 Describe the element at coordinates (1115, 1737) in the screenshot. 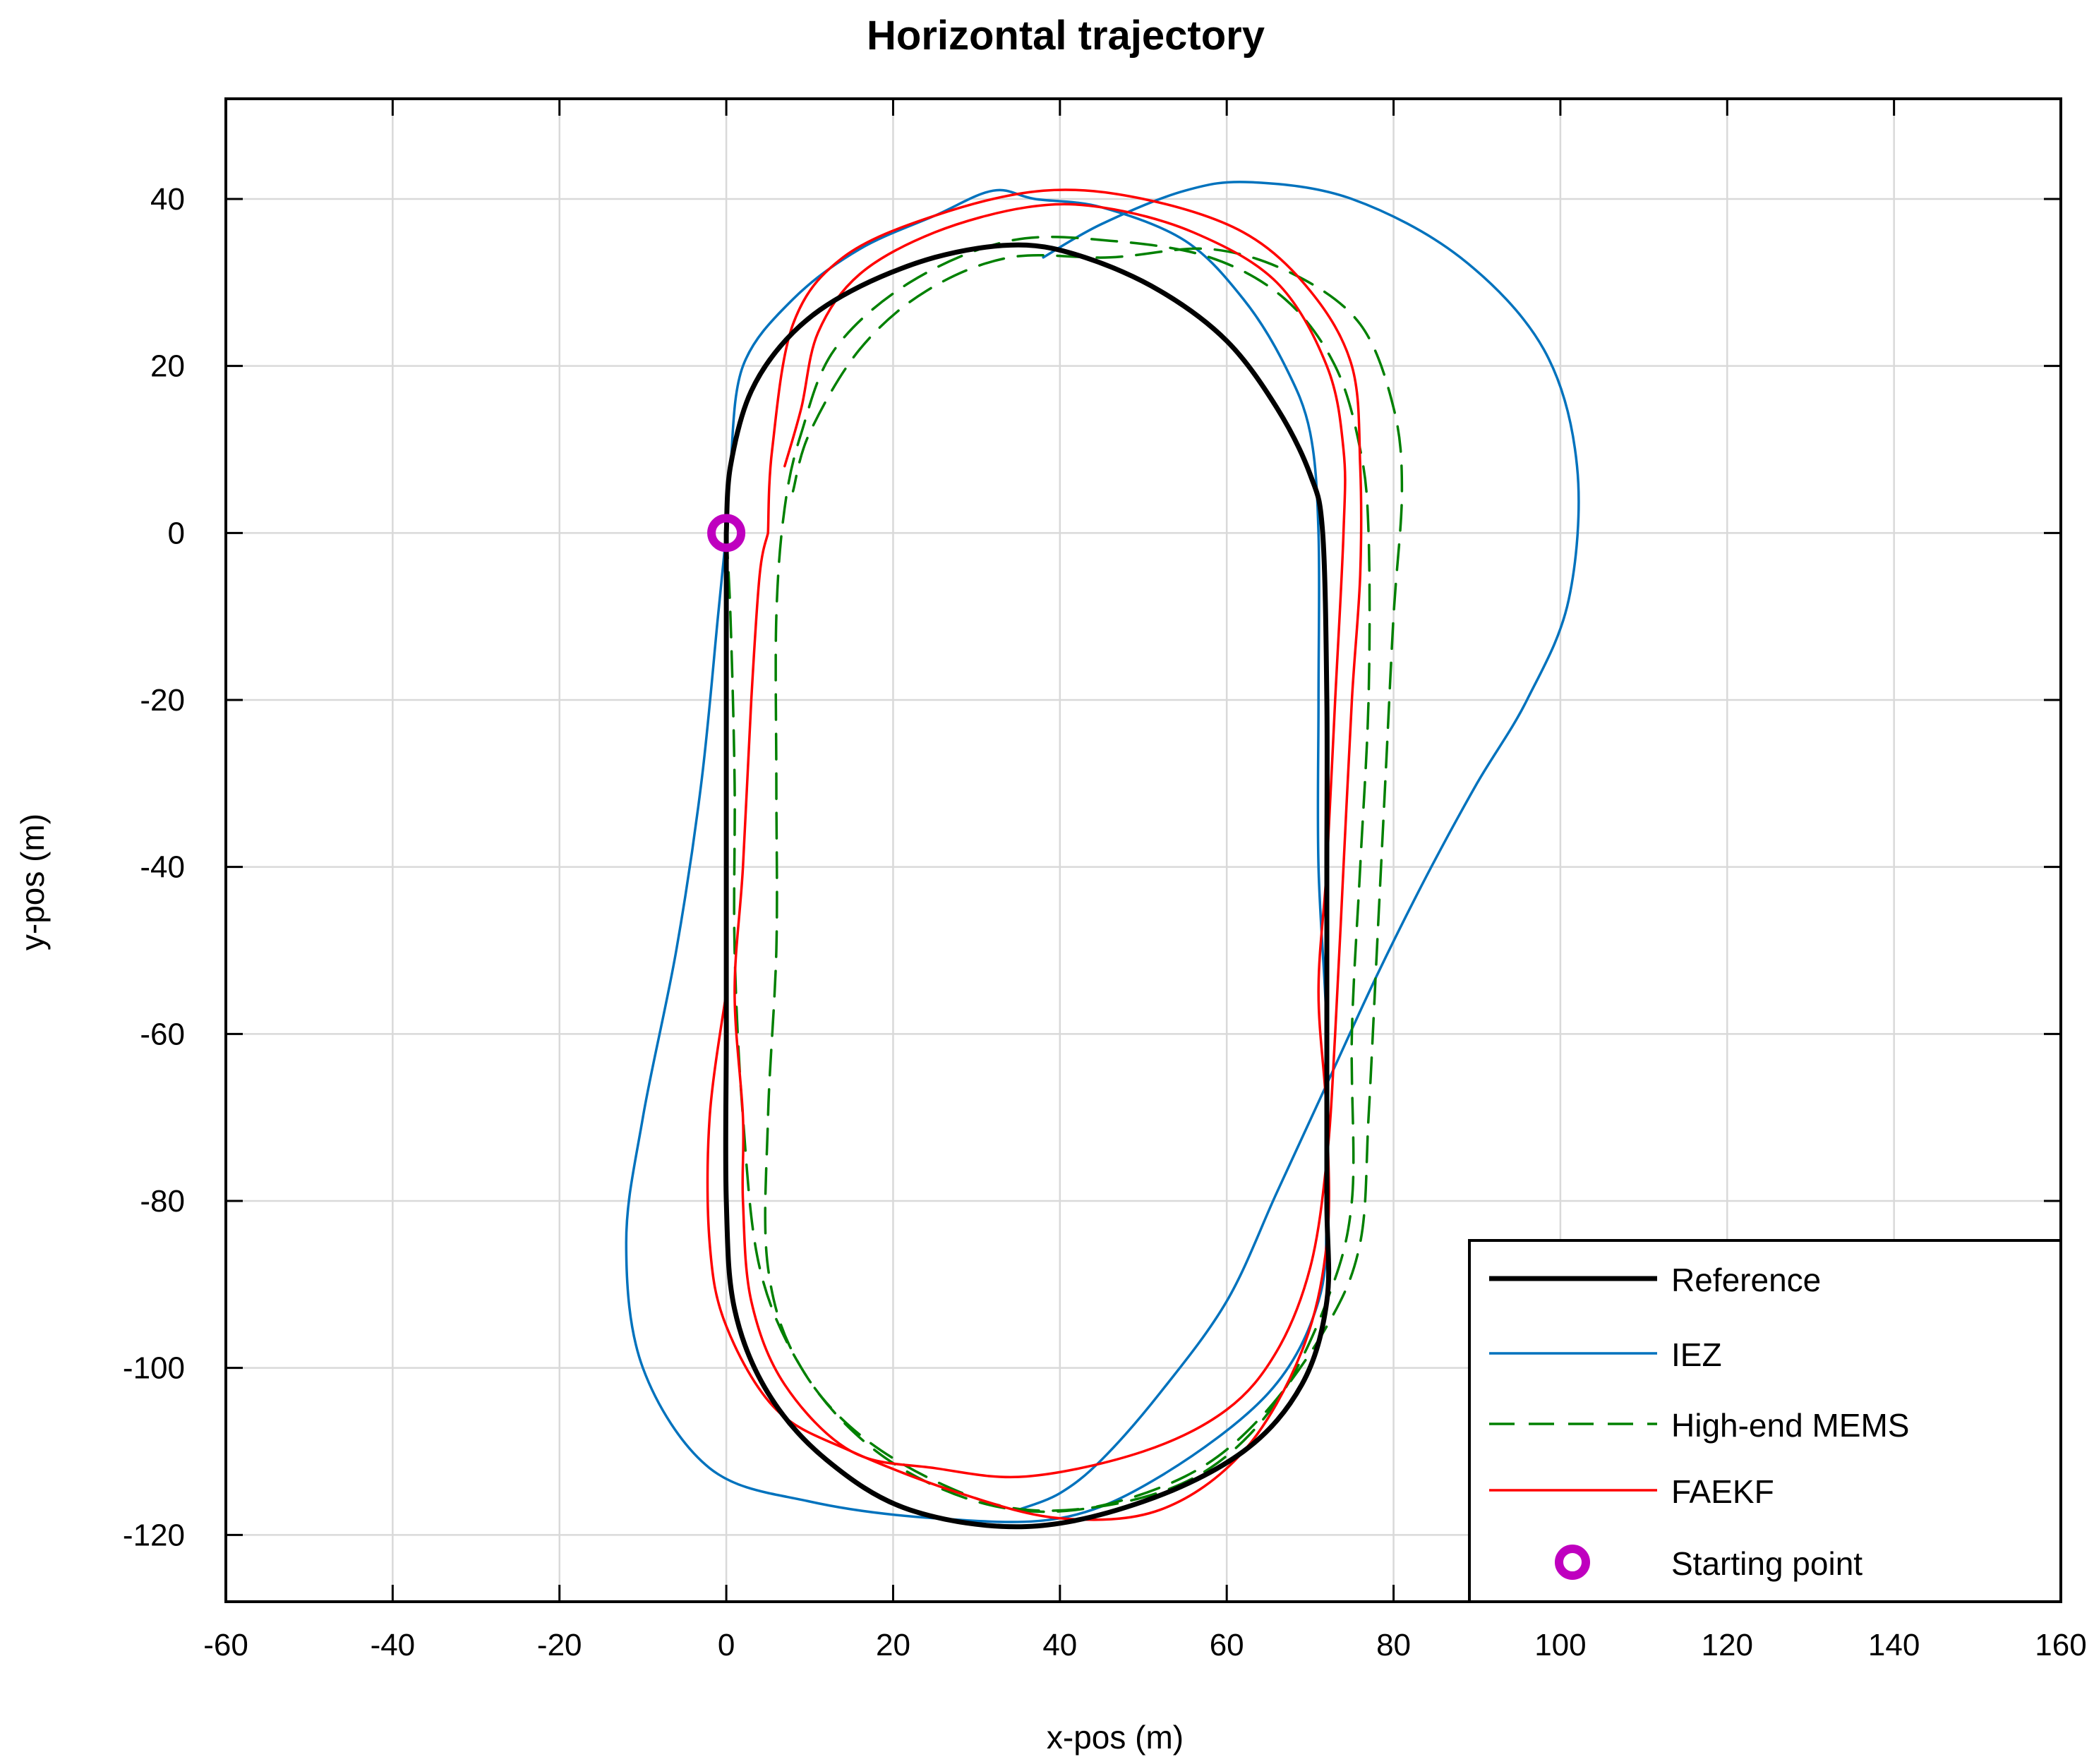

I see `x-axis-label: x-pos (m)` at that location.